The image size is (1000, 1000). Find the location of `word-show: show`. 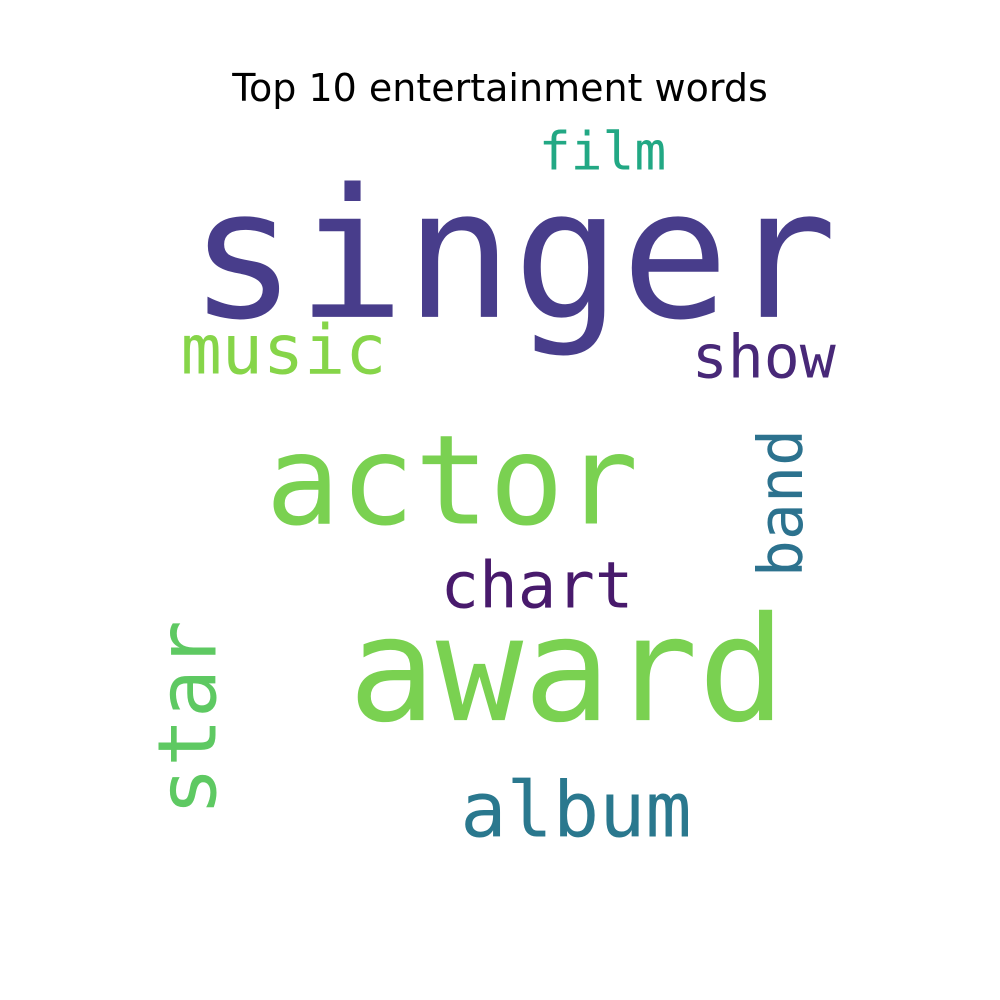

word-show: show is located at coordinates (764, 358).